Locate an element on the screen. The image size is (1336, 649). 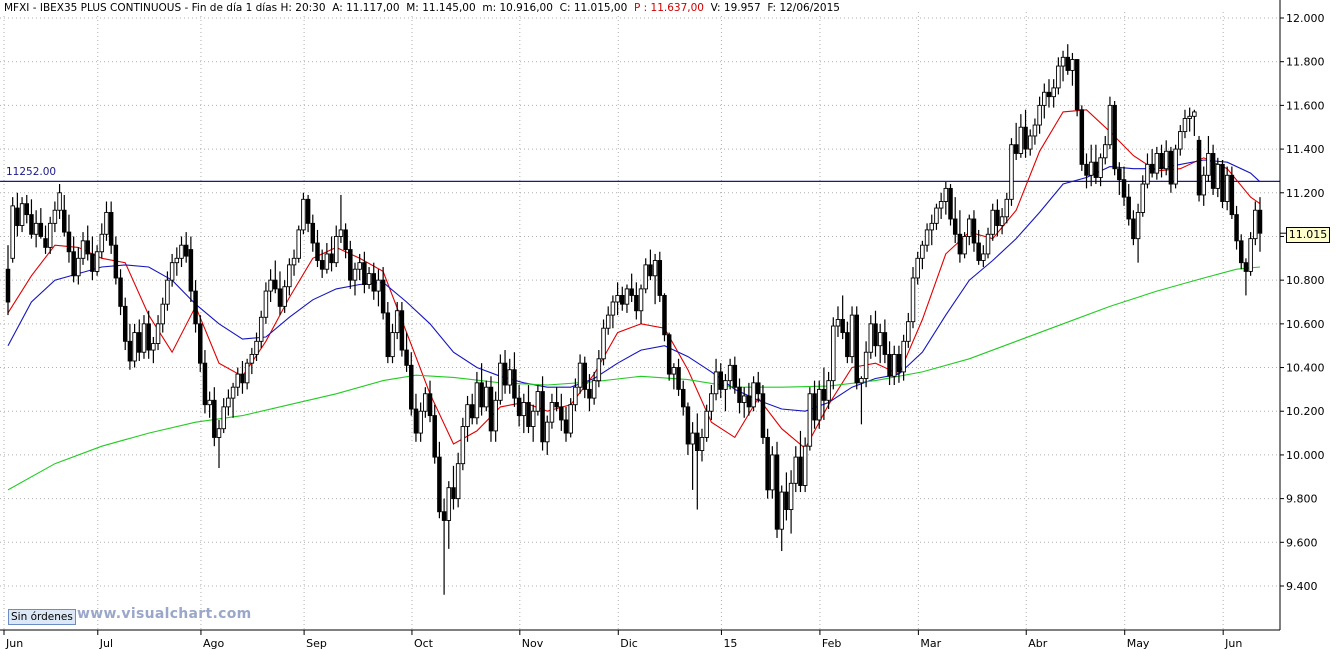
x-tick-label: Oct is located at coordinates (424, 643).